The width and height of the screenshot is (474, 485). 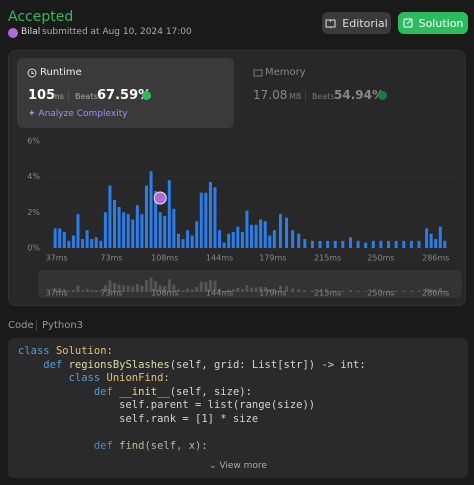 I want to click on code-token: def, so click(x=69, y=391).